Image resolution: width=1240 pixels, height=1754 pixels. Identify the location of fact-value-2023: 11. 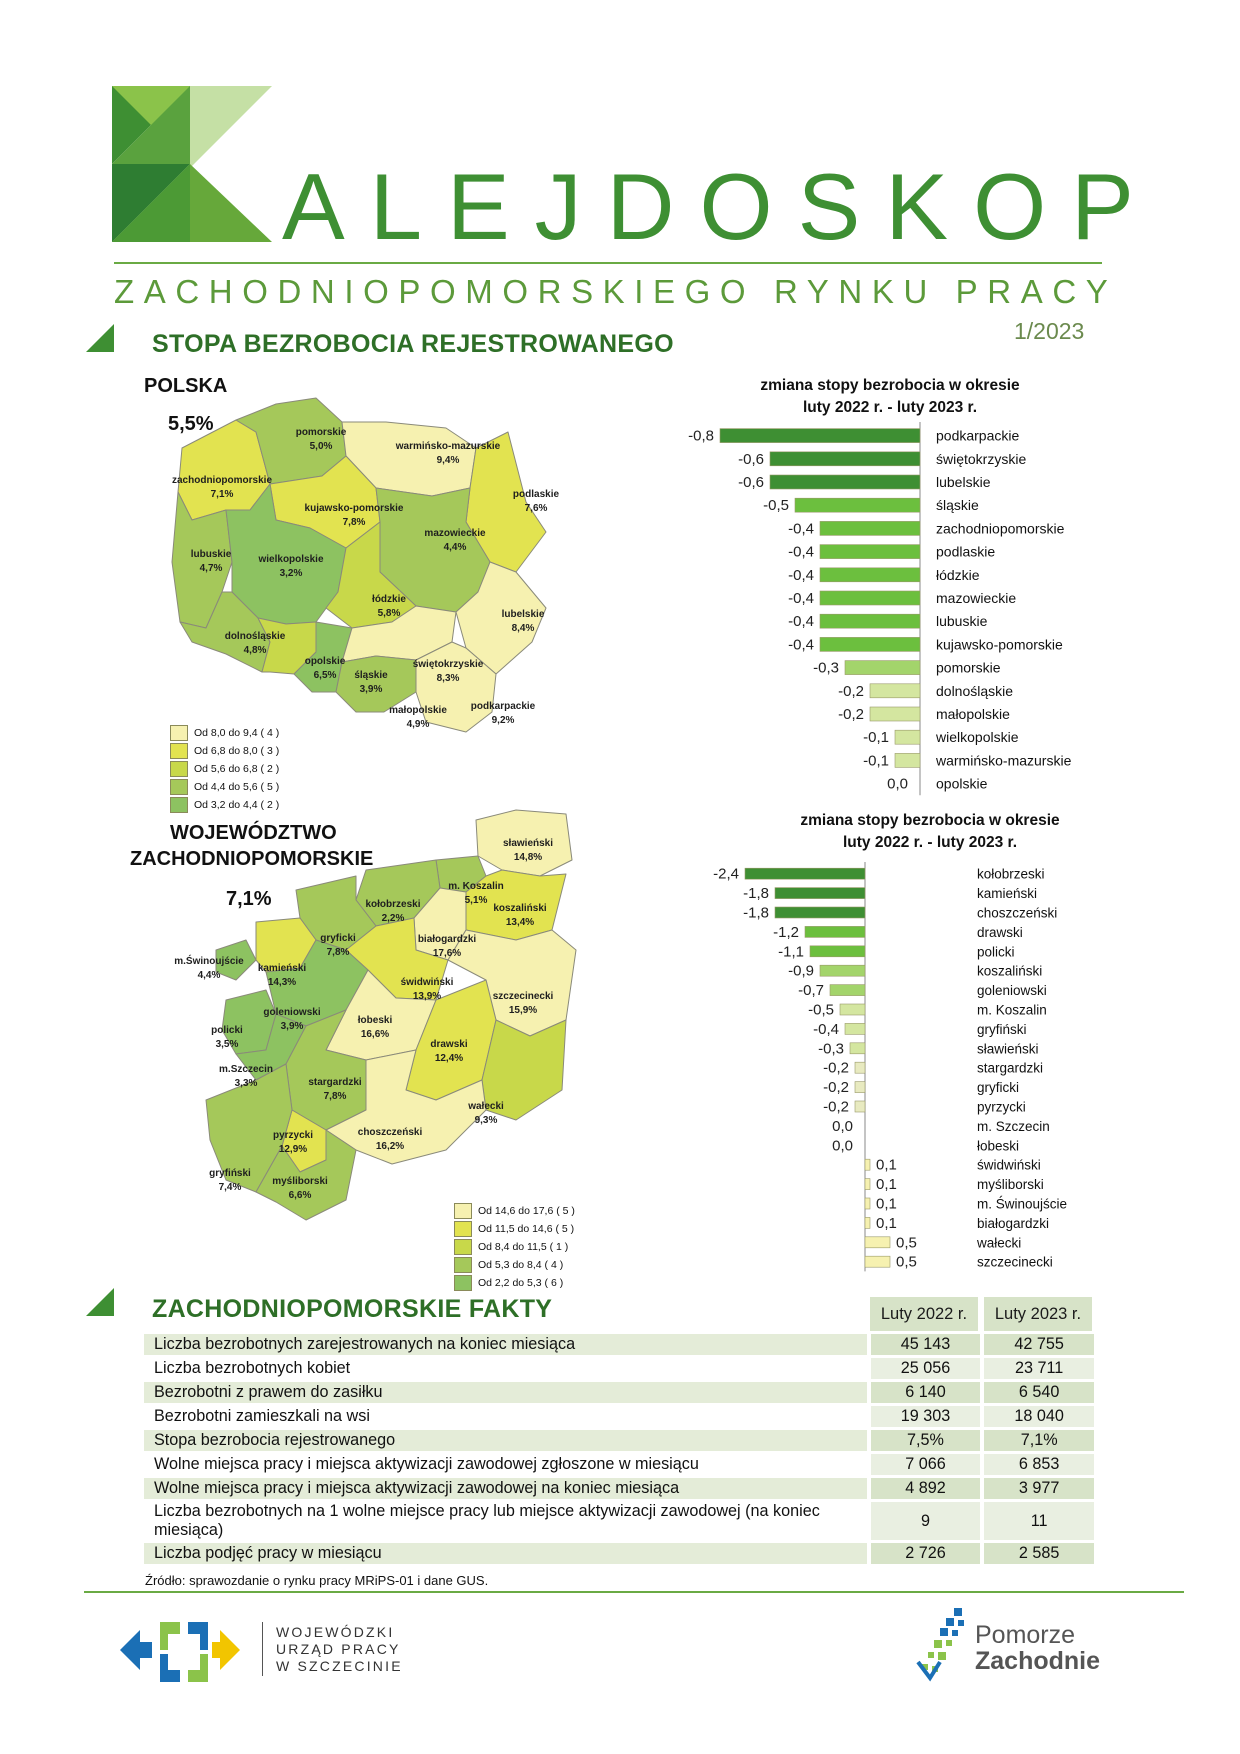
(1037, 1521).